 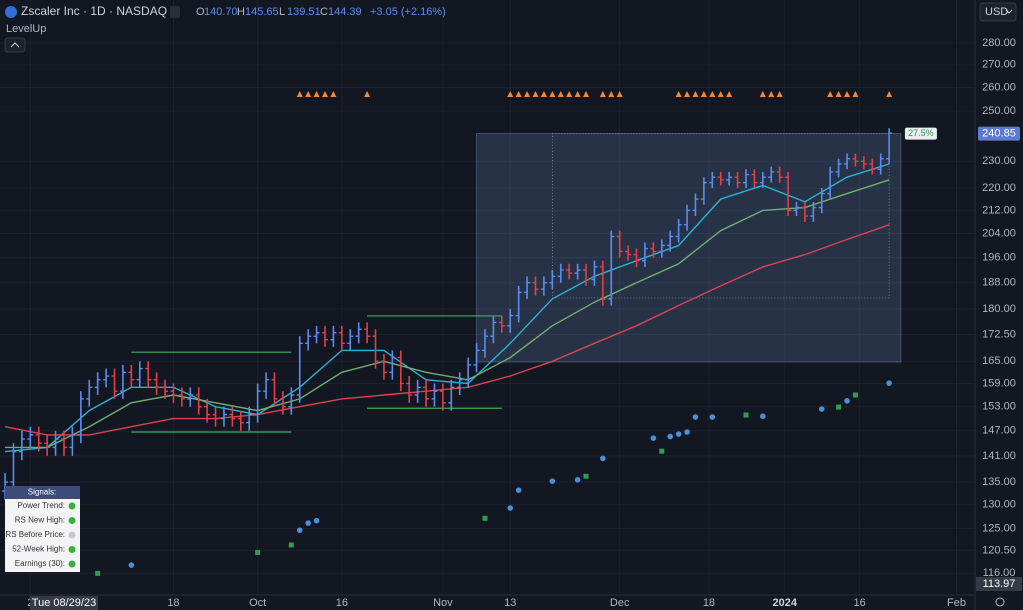 I want to click on status-icon, so click(x=175, y=12).